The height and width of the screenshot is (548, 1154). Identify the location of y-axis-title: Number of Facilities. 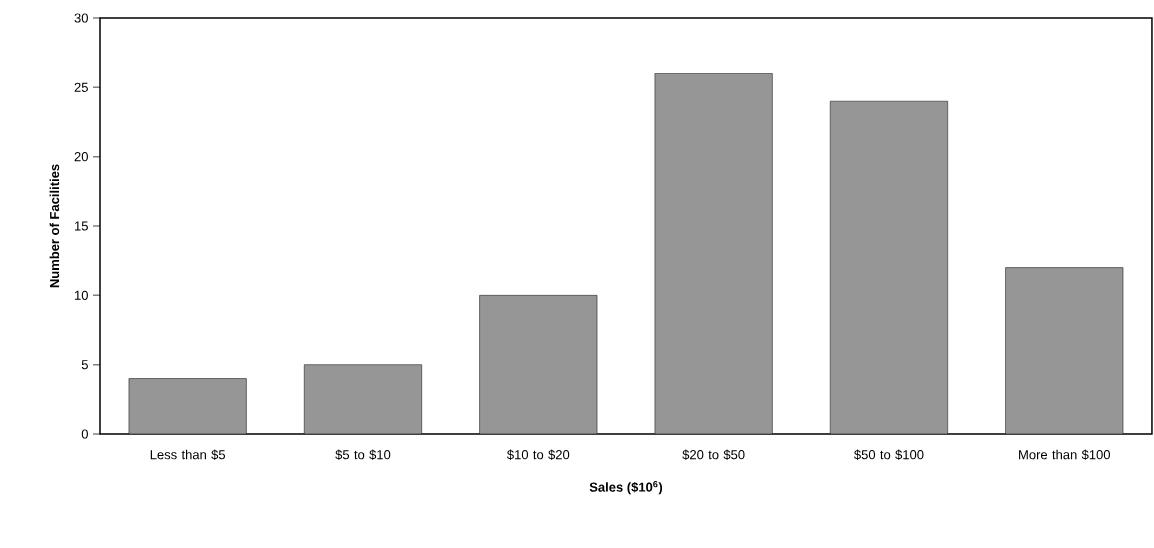
(54, 226).